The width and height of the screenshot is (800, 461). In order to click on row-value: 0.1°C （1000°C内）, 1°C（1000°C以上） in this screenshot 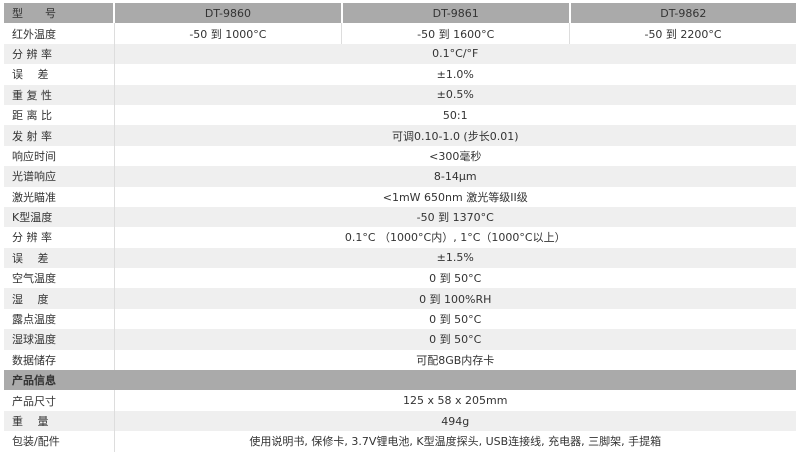, I will do `click(455, 238)`.